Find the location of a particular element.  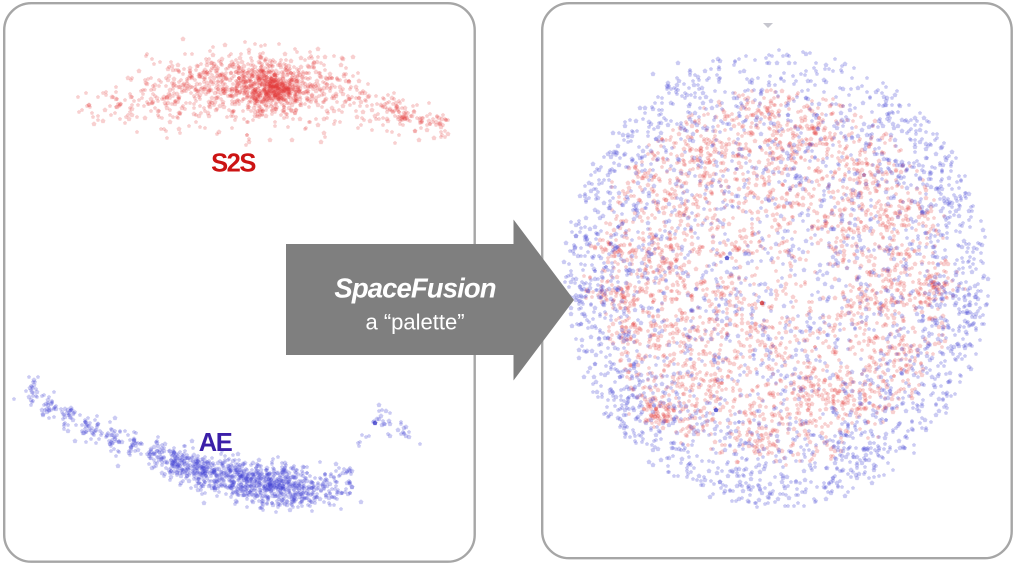

svg-text: AE is located at coordinates (216, 443).